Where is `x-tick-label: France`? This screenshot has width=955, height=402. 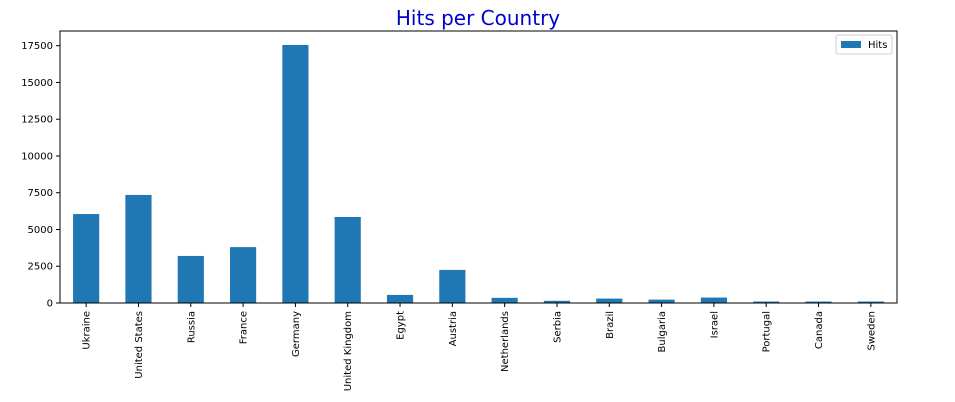
x-tick-label: France is located at coordinates (244, 327).